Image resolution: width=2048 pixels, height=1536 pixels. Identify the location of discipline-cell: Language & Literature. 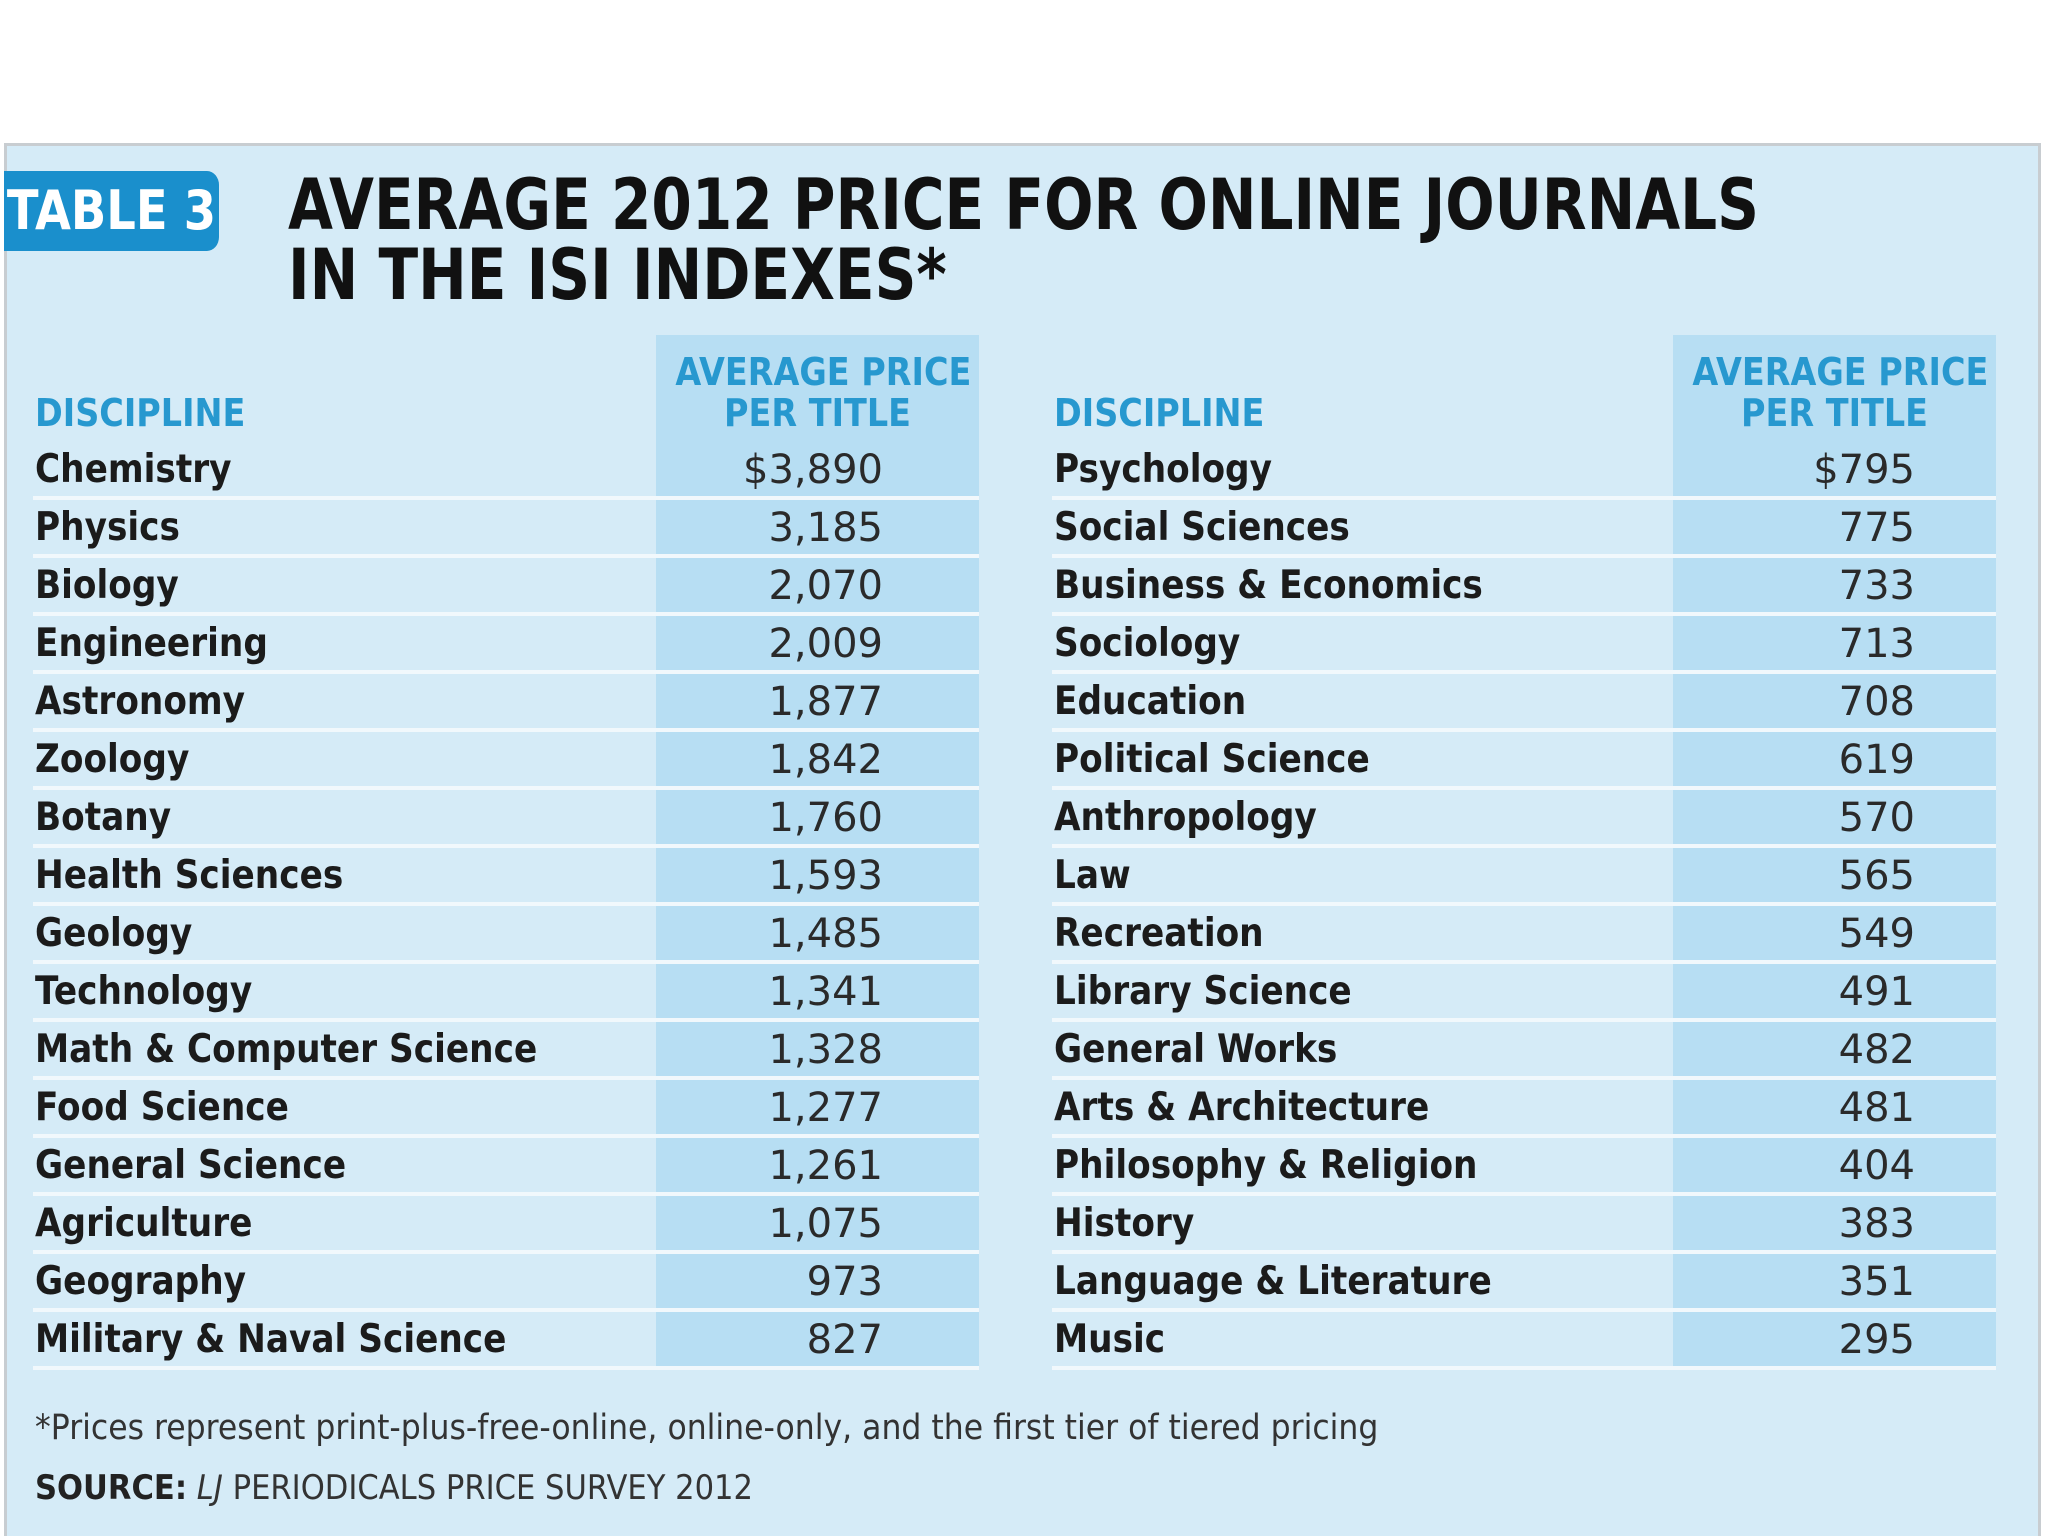
(1273, 1281).